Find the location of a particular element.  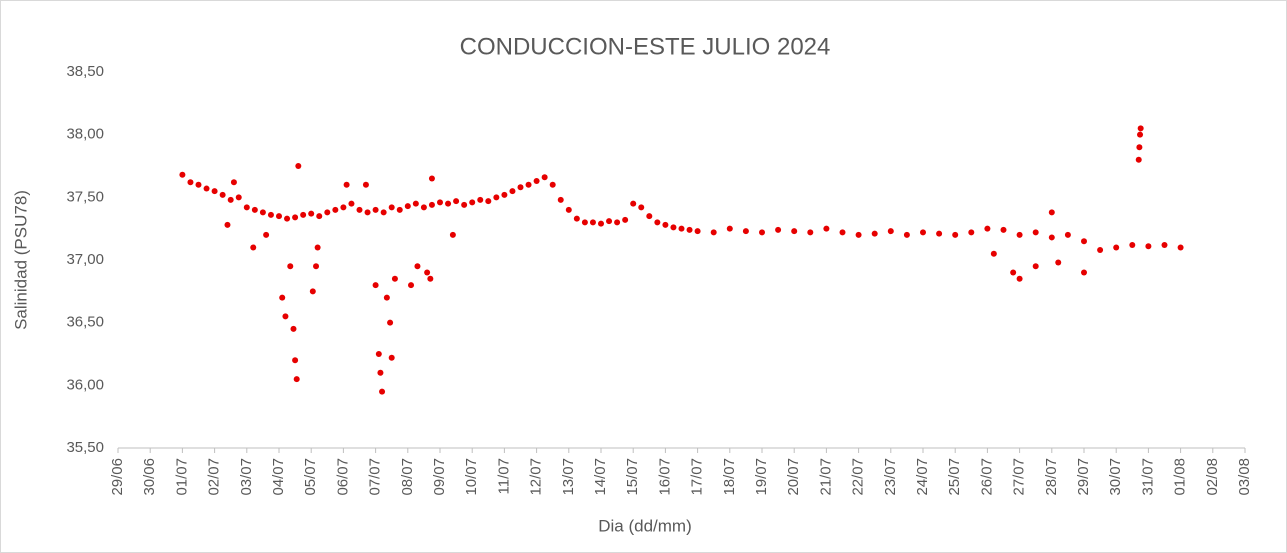

y-tick-label: 36,00 is located at coordinates (85, 384).